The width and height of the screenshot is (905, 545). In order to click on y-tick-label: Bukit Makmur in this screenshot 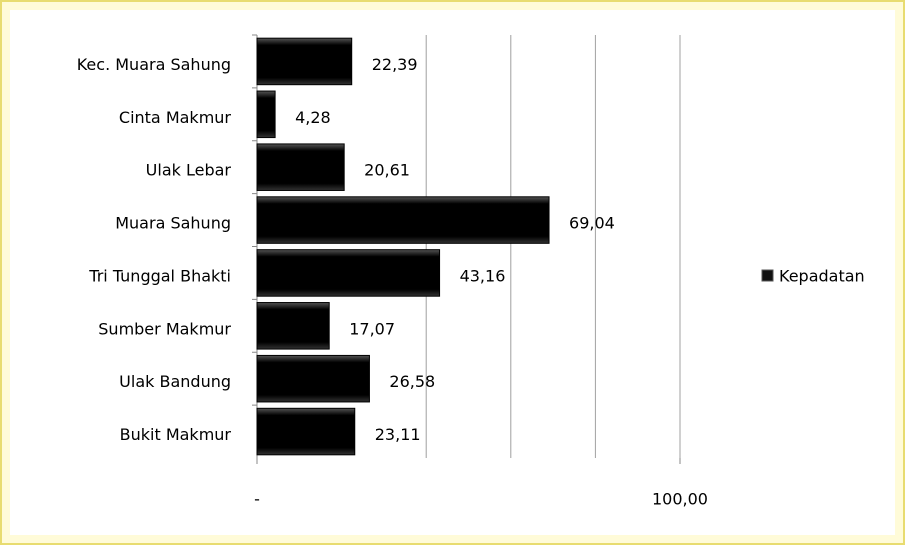, I will do `click(176, 434)`.